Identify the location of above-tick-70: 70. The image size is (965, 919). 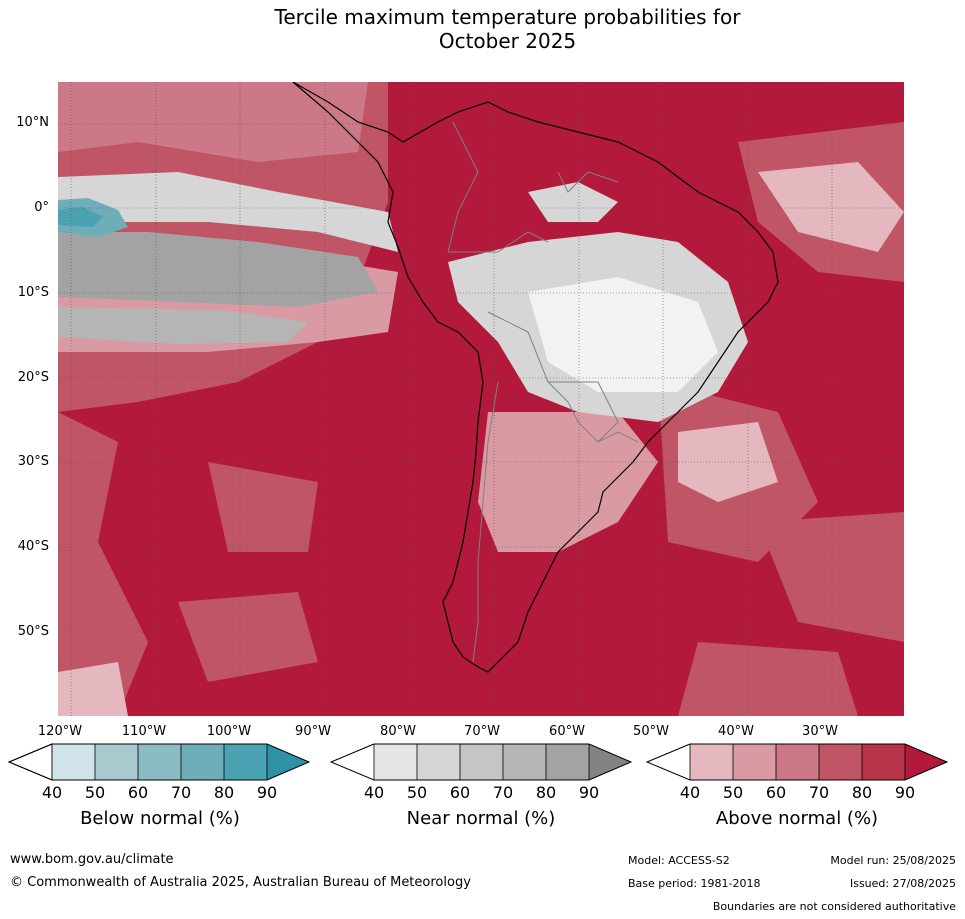
(819, 792).